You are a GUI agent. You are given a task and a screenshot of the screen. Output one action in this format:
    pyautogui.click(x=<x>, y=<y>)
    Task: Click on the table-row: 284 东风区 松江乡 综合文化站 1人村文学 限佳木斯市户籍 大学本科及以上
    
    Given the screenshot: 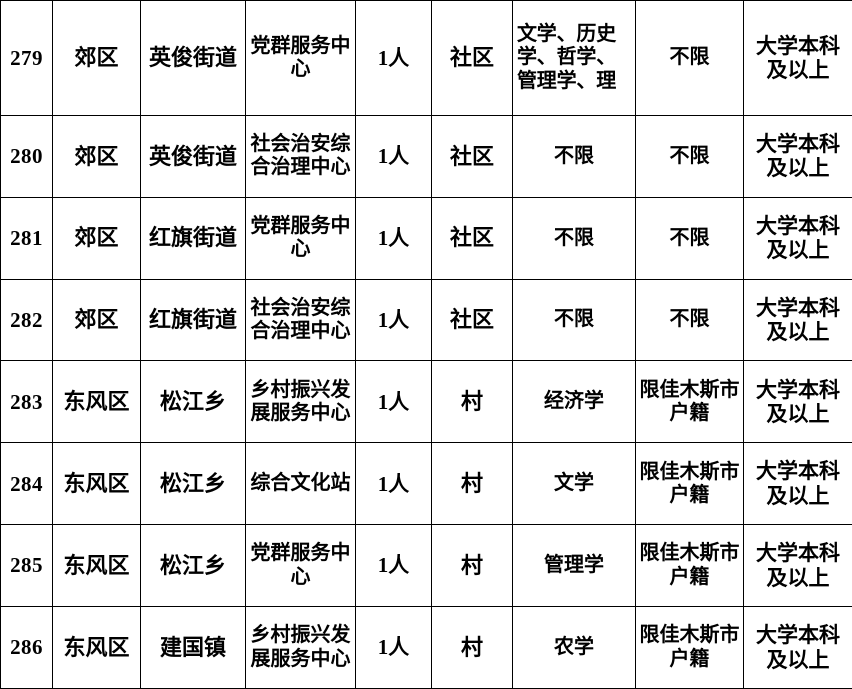 What is the action you would take?
    pyautogui.click(x=426, y=484)
    